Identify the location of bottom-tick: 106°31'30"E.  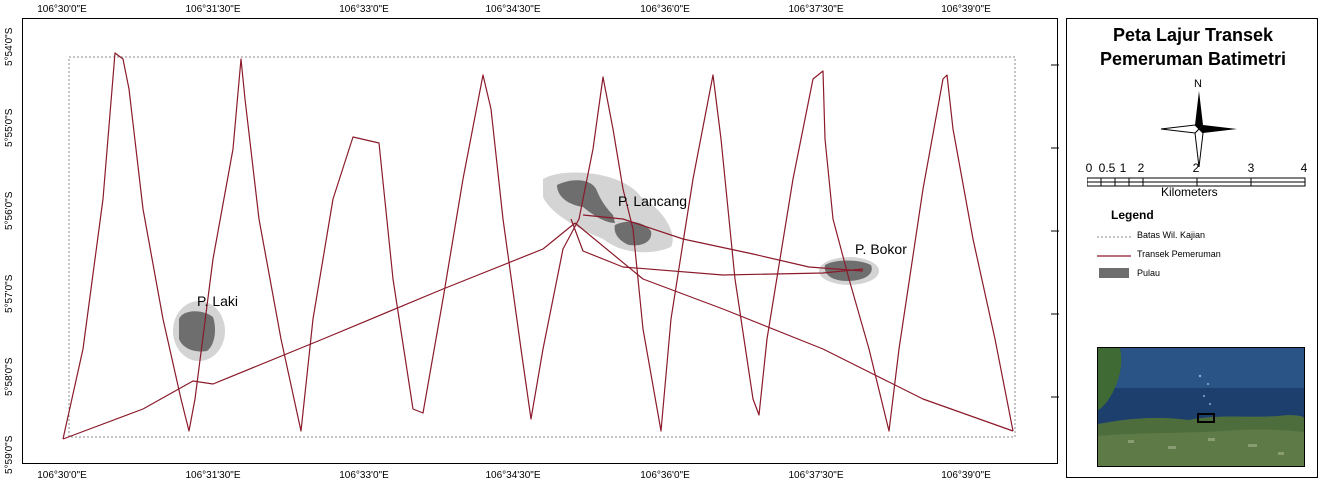
(213, 475).